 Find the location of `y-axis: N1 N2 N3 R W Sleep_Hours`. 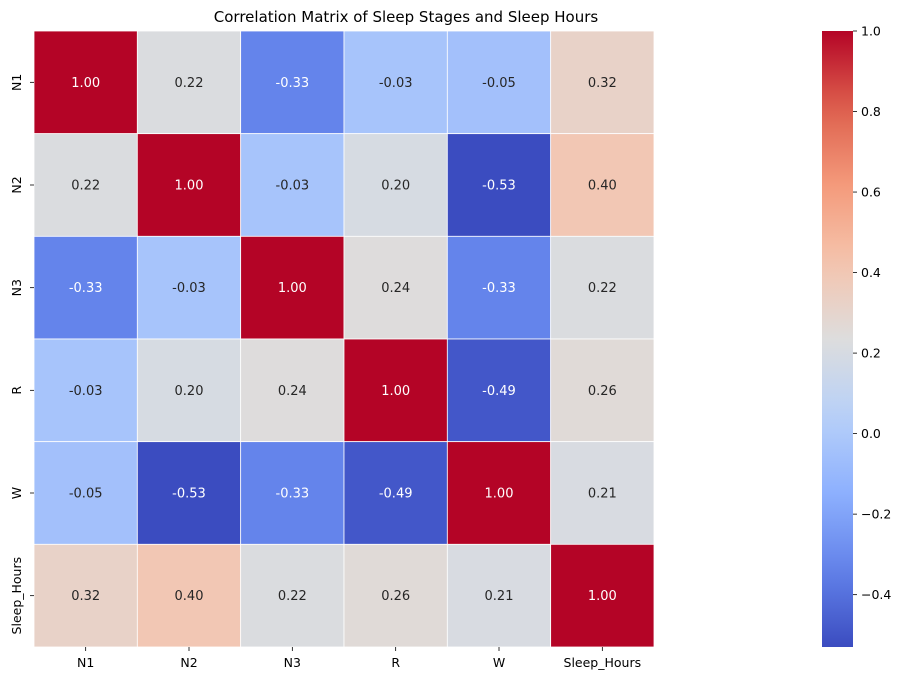

y-axis: N1 N2 N3 R W Sleep_Hours is located at coordinates (21, 354).